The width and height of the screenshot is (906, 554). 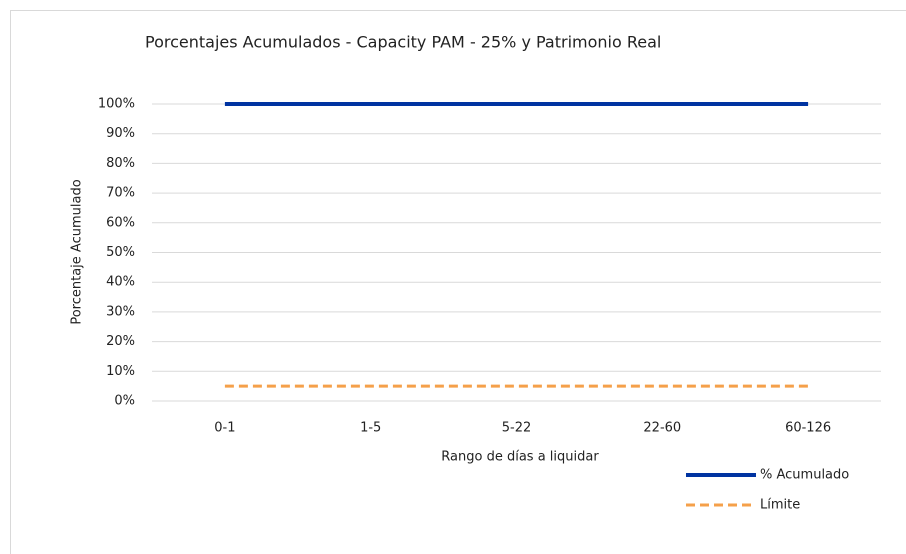 What do you see at coordinates (120, 311) in the screenshot?
I see `y-tick-label: 30%` at bounding box center [120, 311].